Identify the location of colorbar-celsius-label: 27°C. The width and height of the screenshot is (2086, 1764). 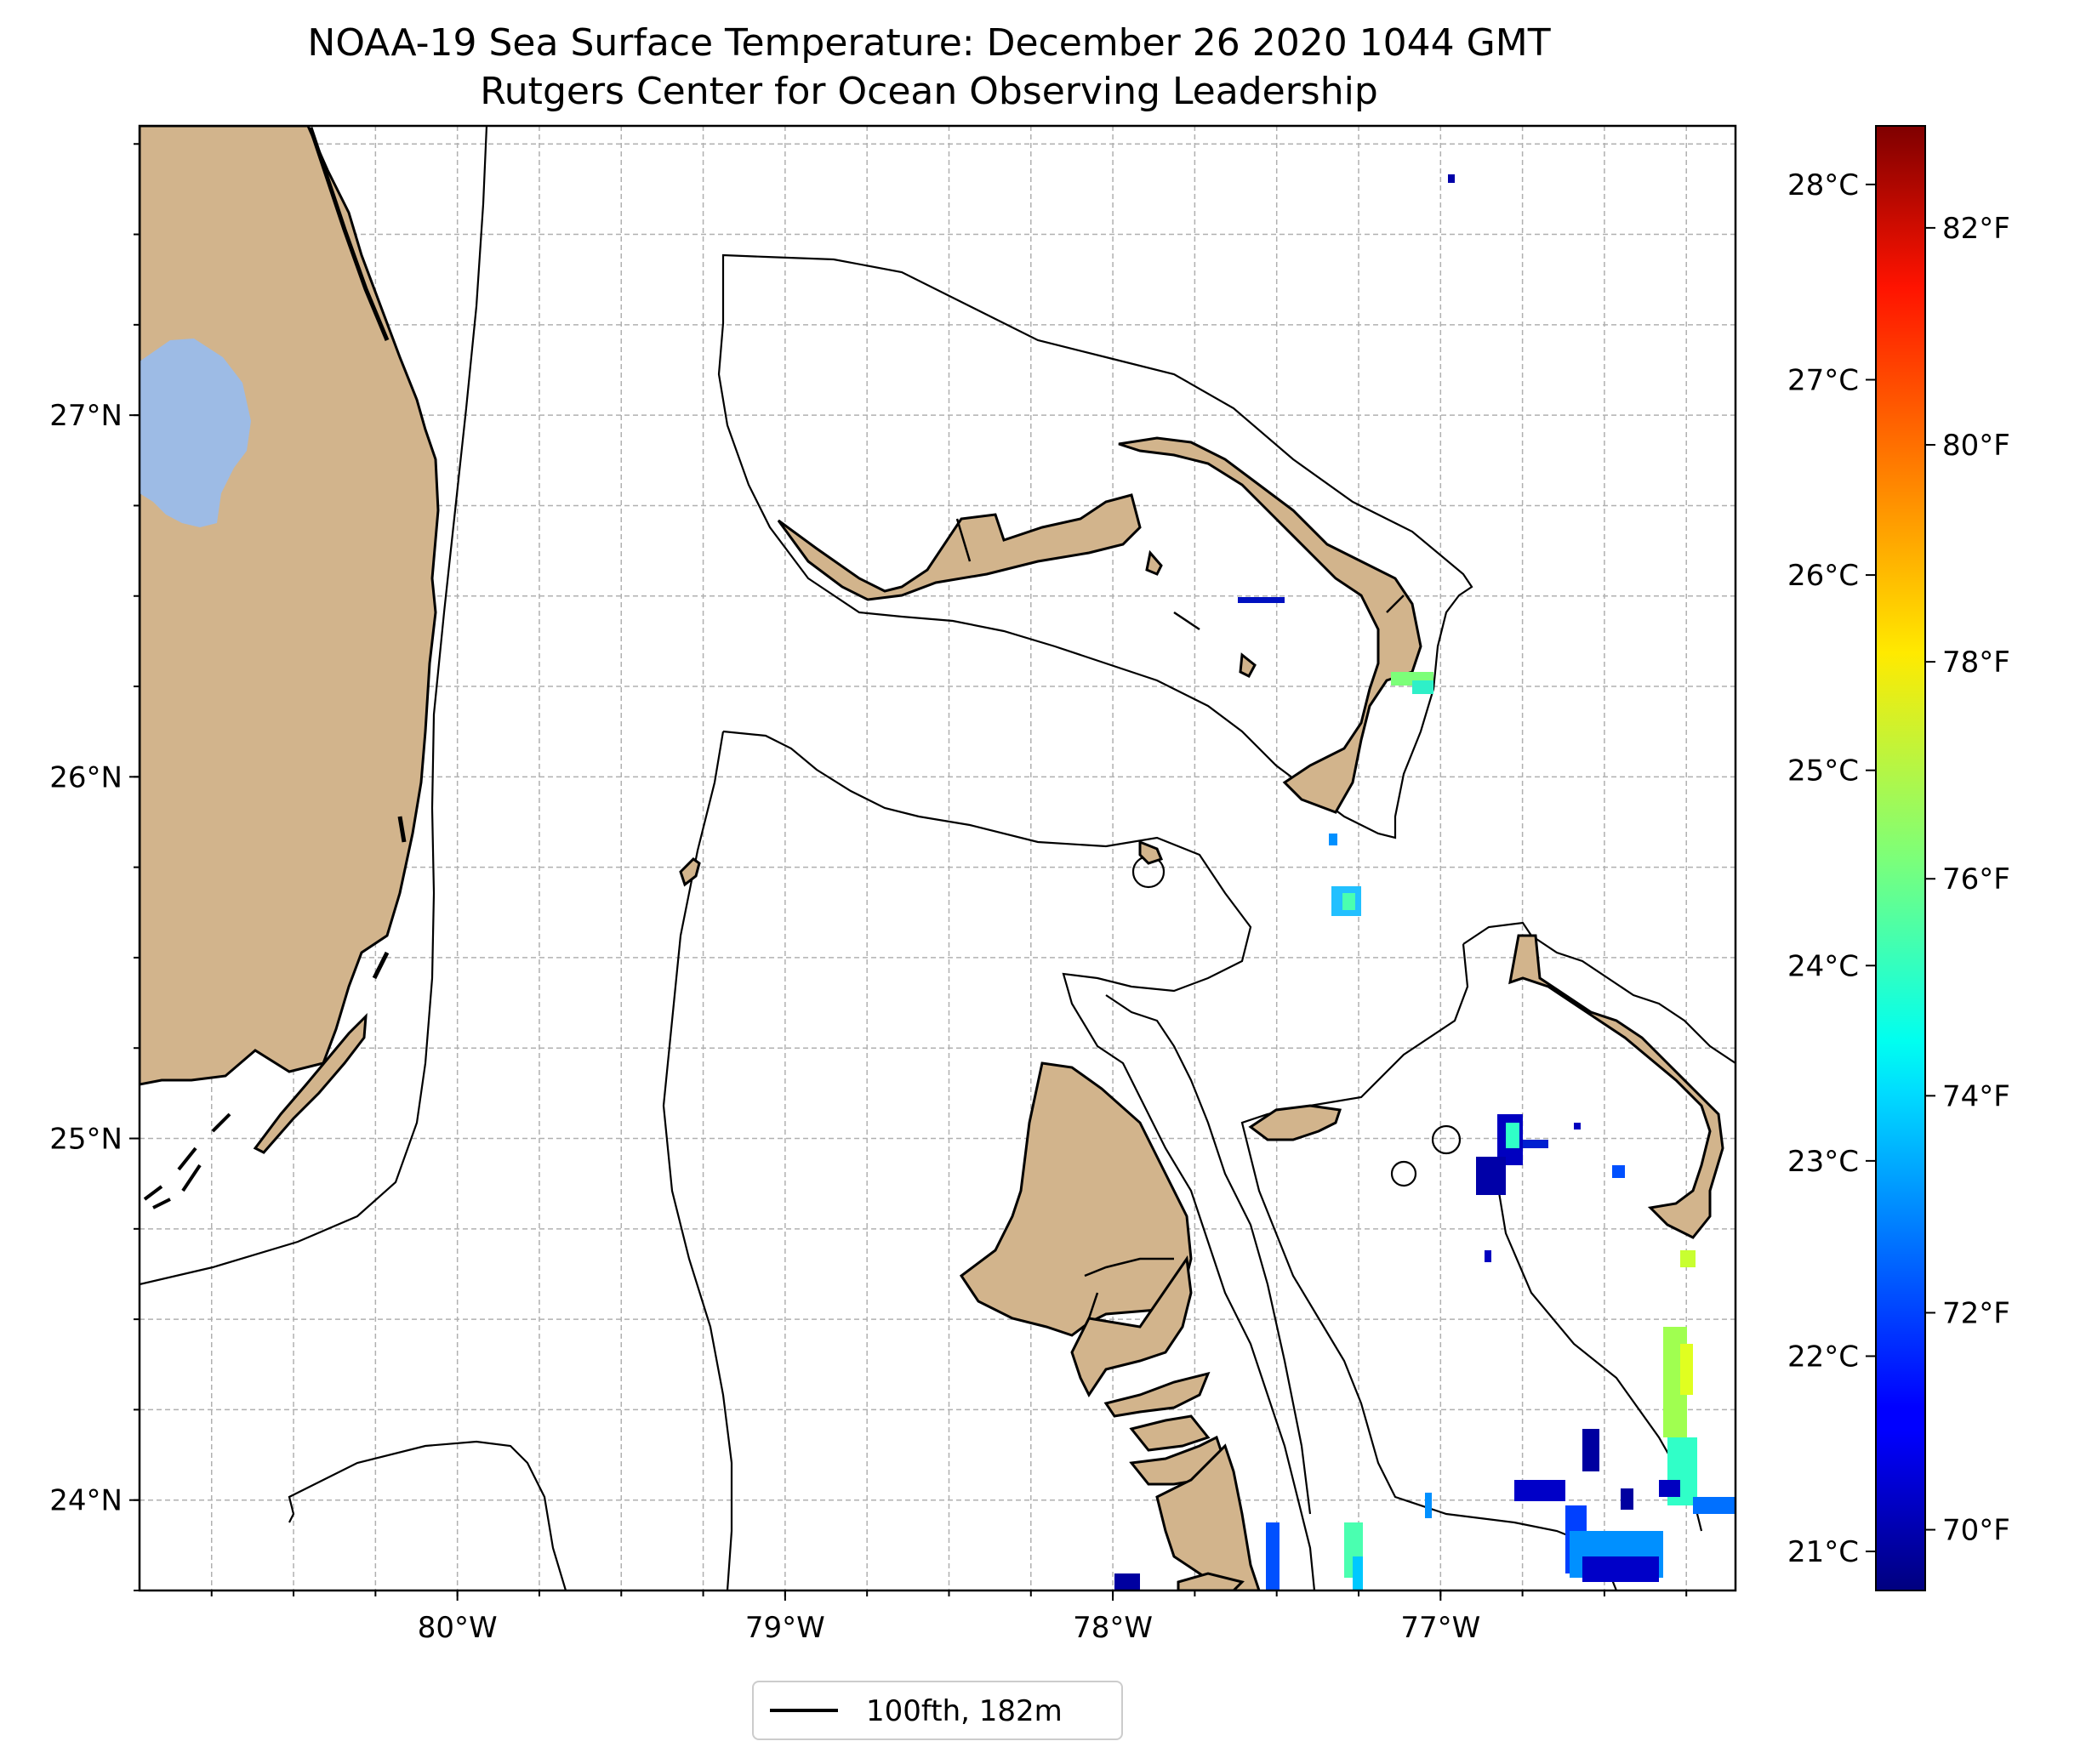
(1823, 380).